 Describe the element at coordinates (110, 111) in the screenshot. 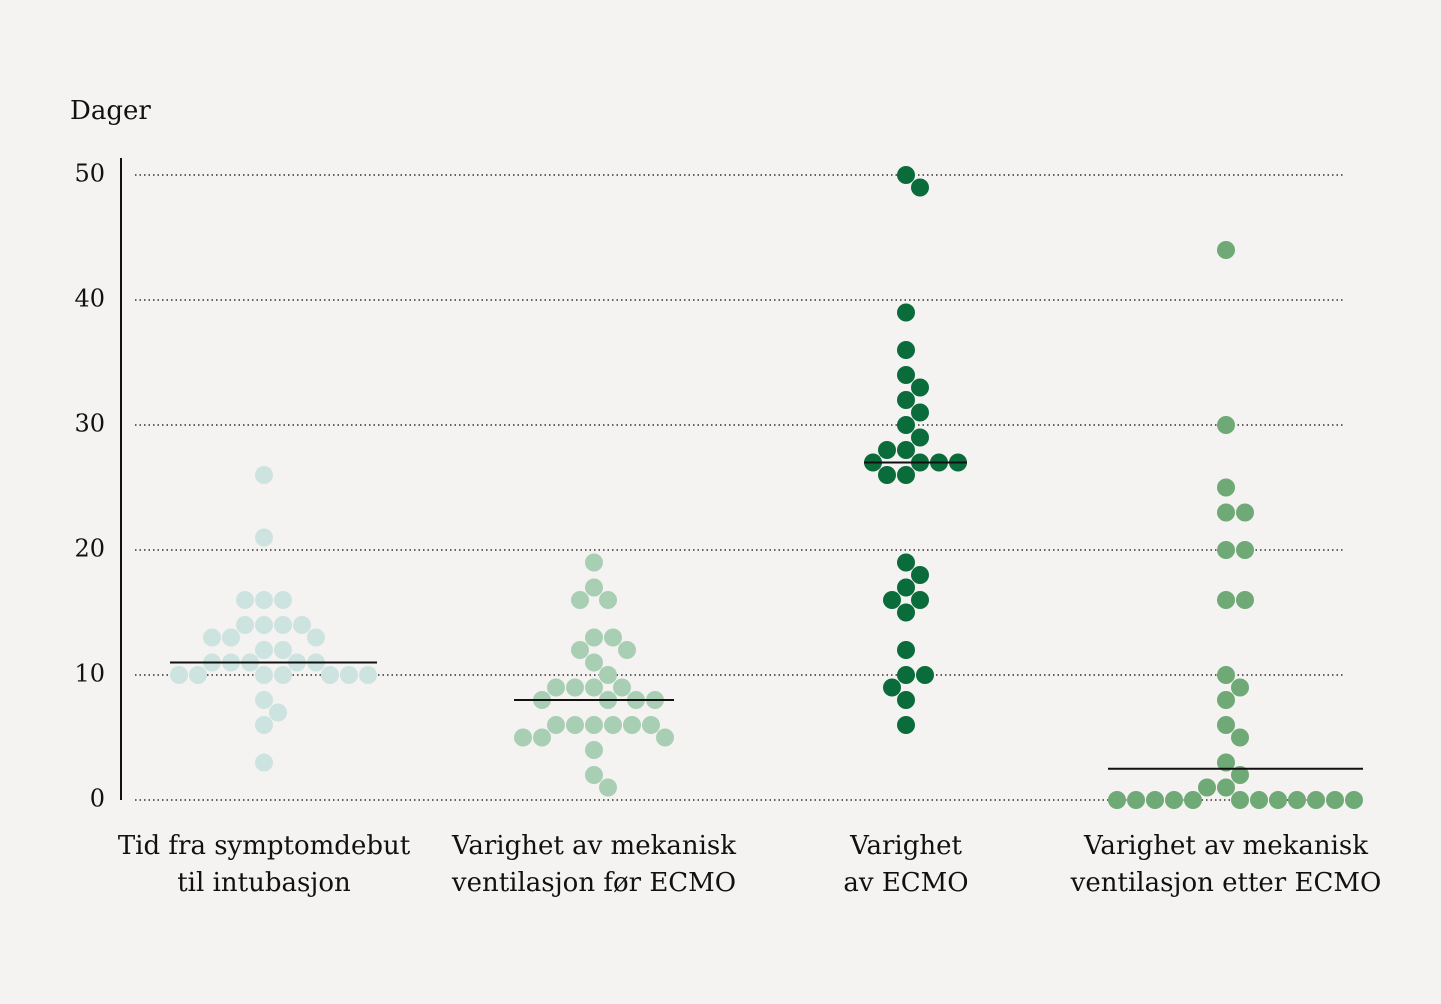

I see `y-axis-label: Dager` at that location.